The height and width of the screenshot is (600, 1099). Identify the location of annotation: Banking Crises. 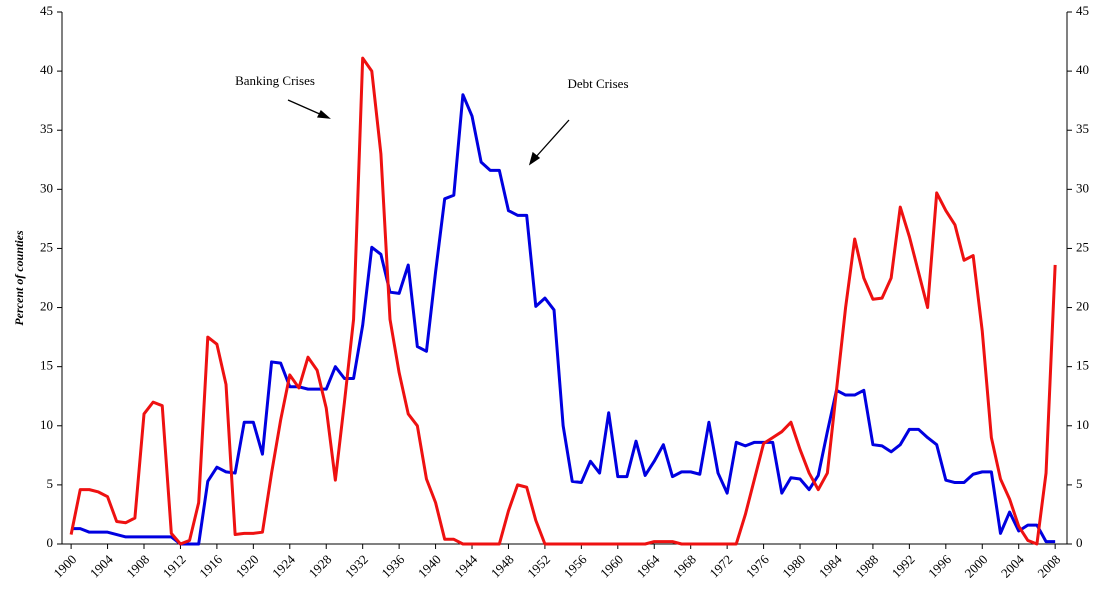
(275, 80).